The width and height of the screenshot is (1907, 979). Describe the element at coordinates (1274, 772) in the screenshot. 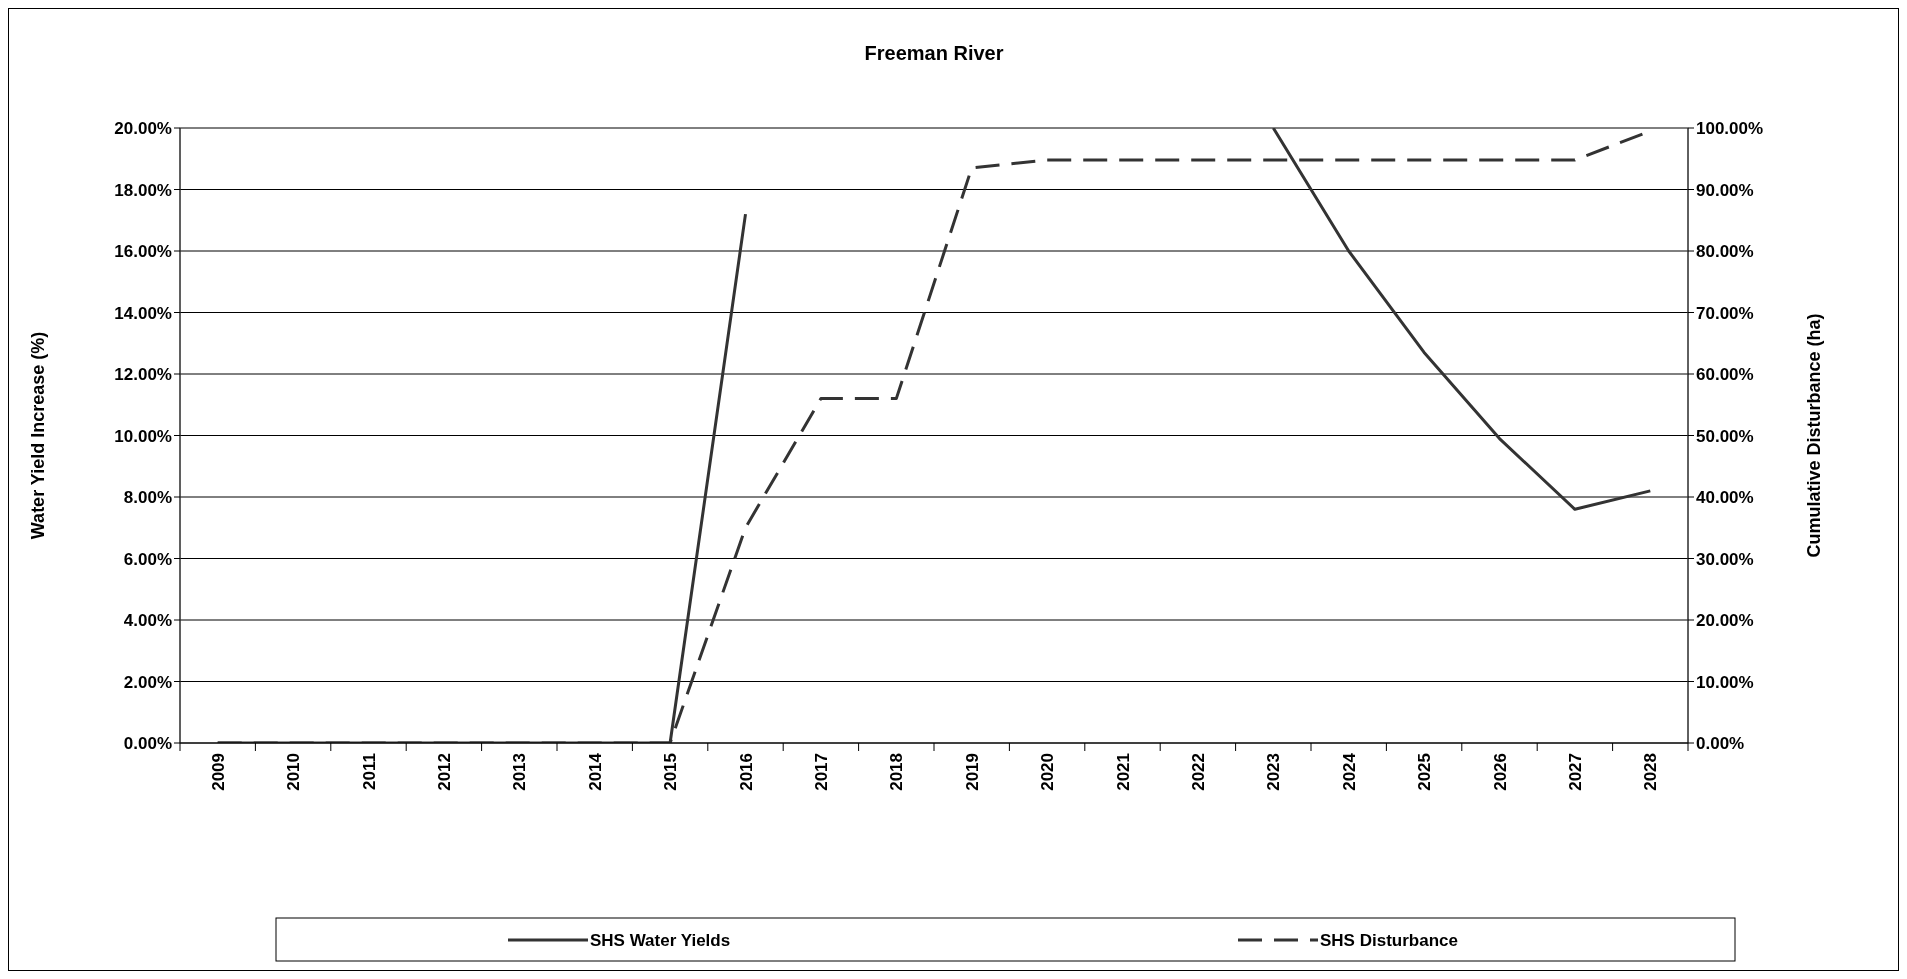

I see `x-tick-label: 2023` at that location.